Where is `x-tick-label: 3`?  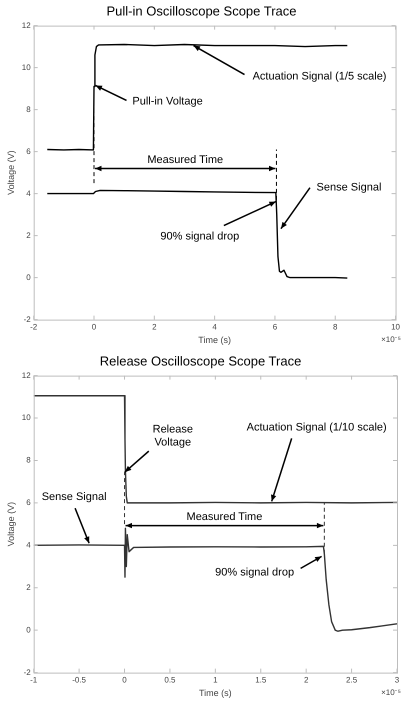 x-tick-label: 3 is located at coordinates (397, 680).